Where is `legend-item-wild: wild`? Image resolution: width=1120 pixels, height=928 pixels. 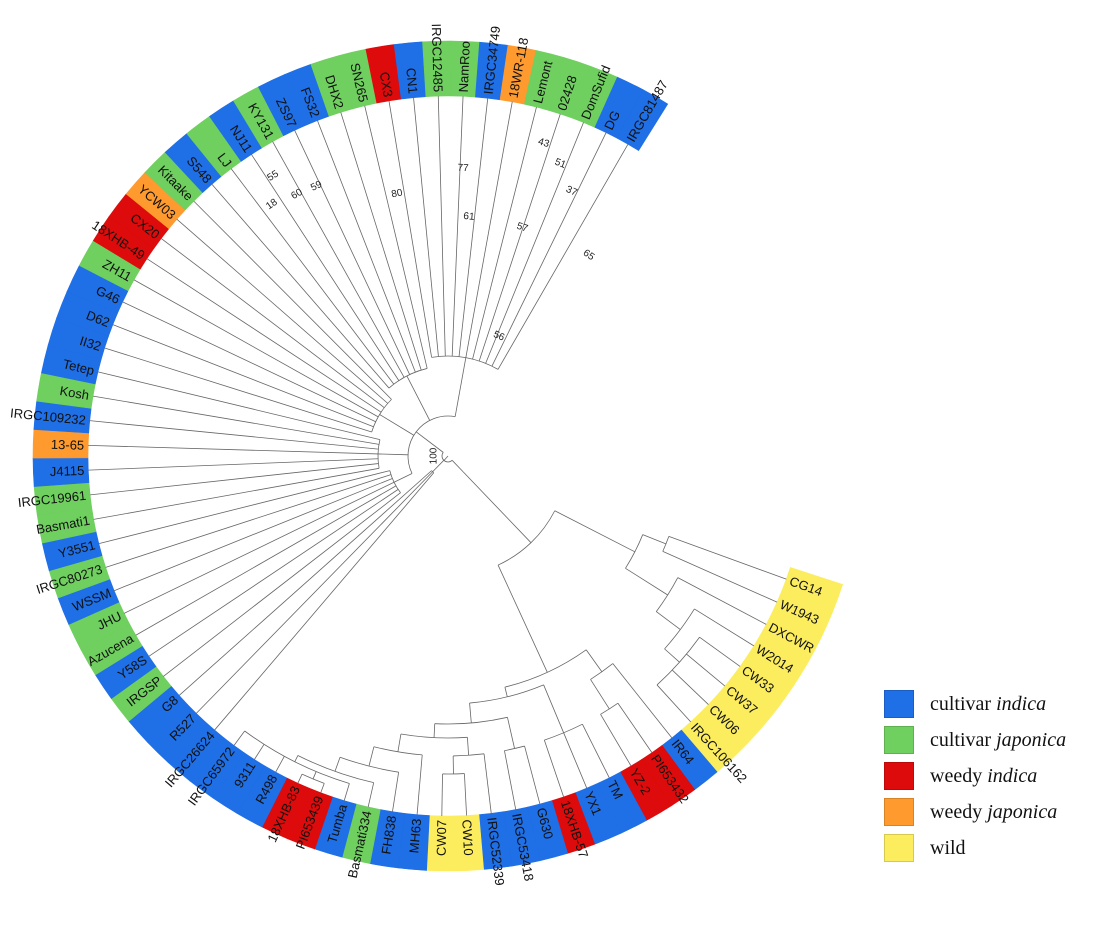 legend-item-wild: wild is located at coordinates (975, 848).